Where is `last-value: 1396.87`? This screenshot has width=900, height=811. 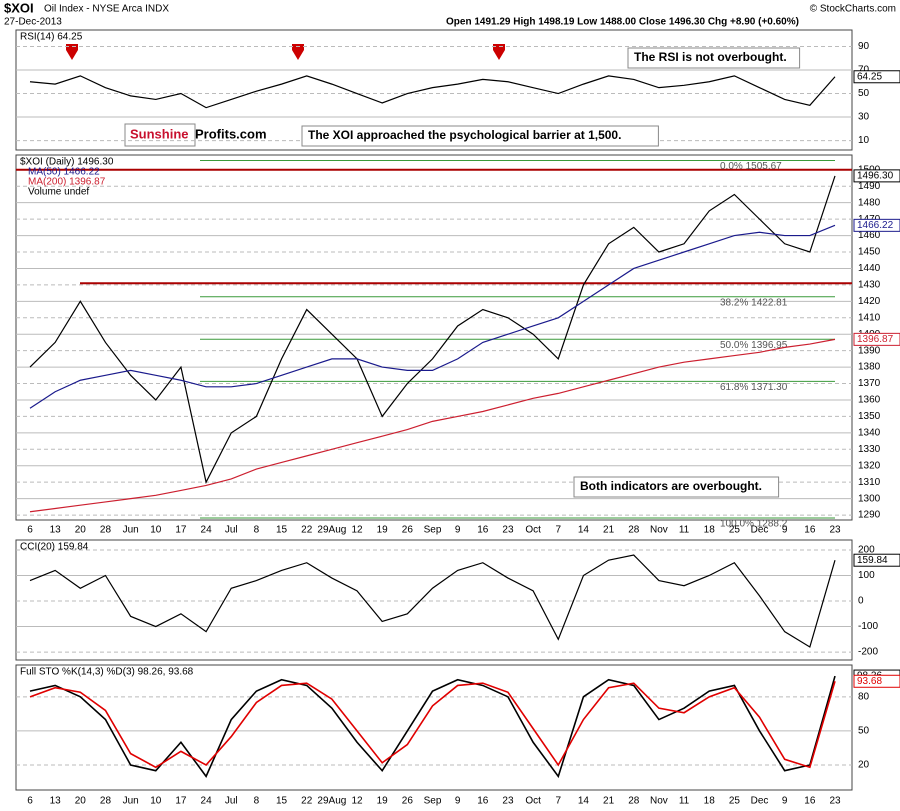
last-value: 1396.87 is located at coordinates (875, 339).